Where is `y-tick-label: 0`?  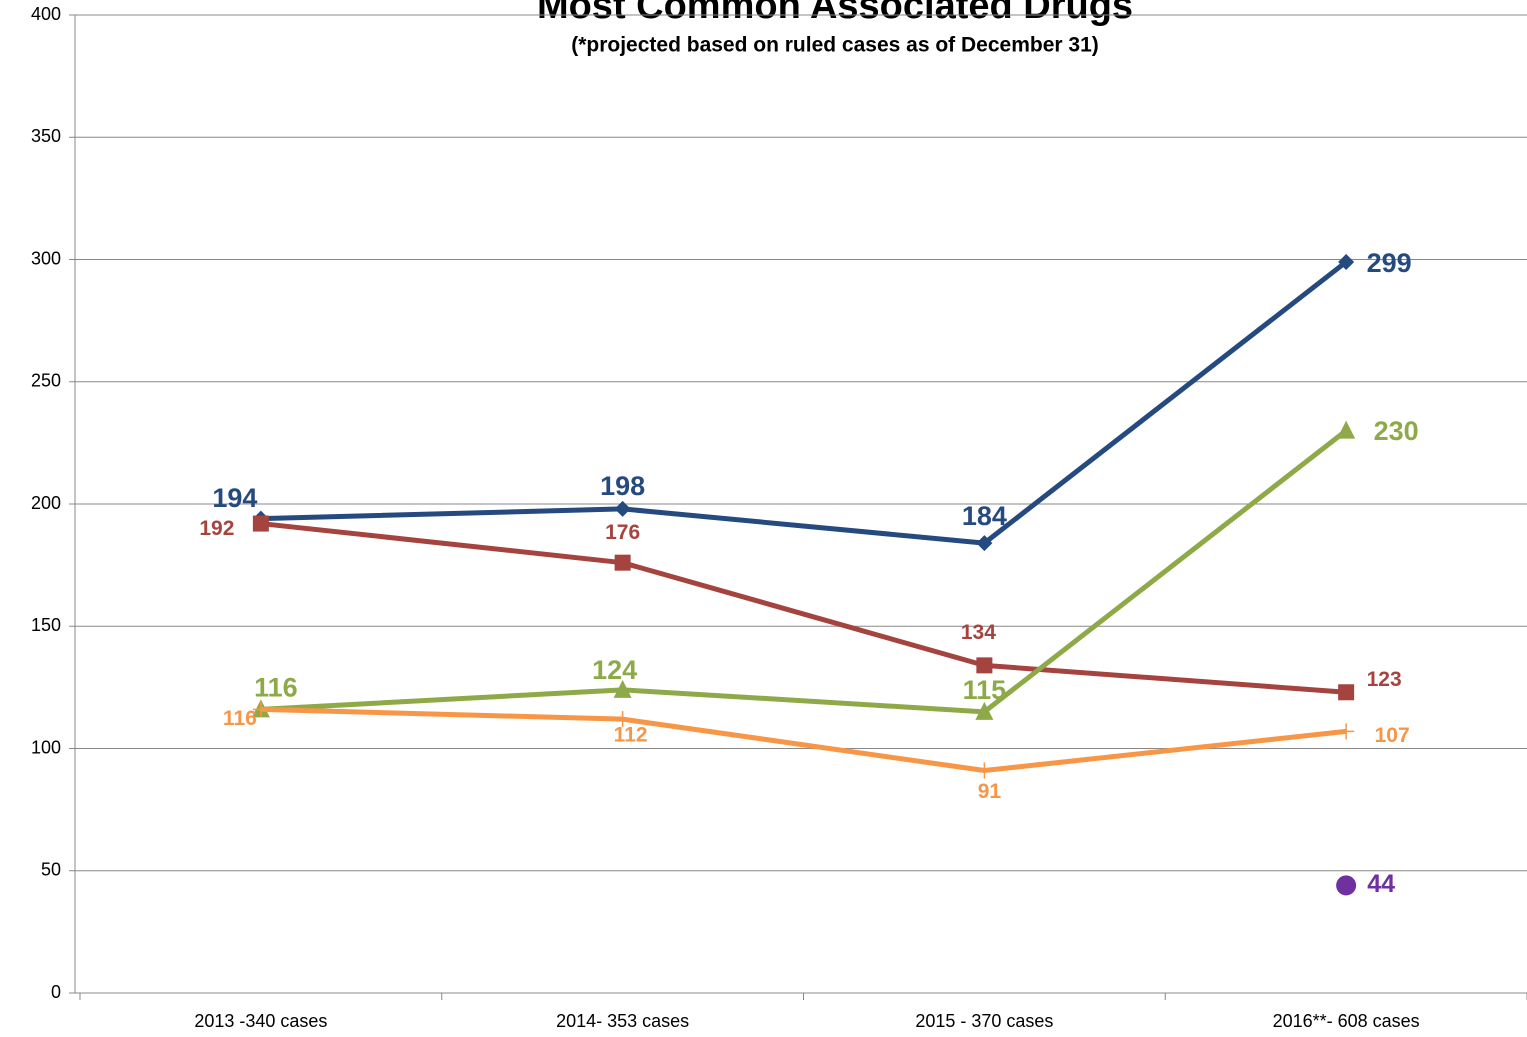 y-tick-label: 0 is located at coordinates (56, 992).